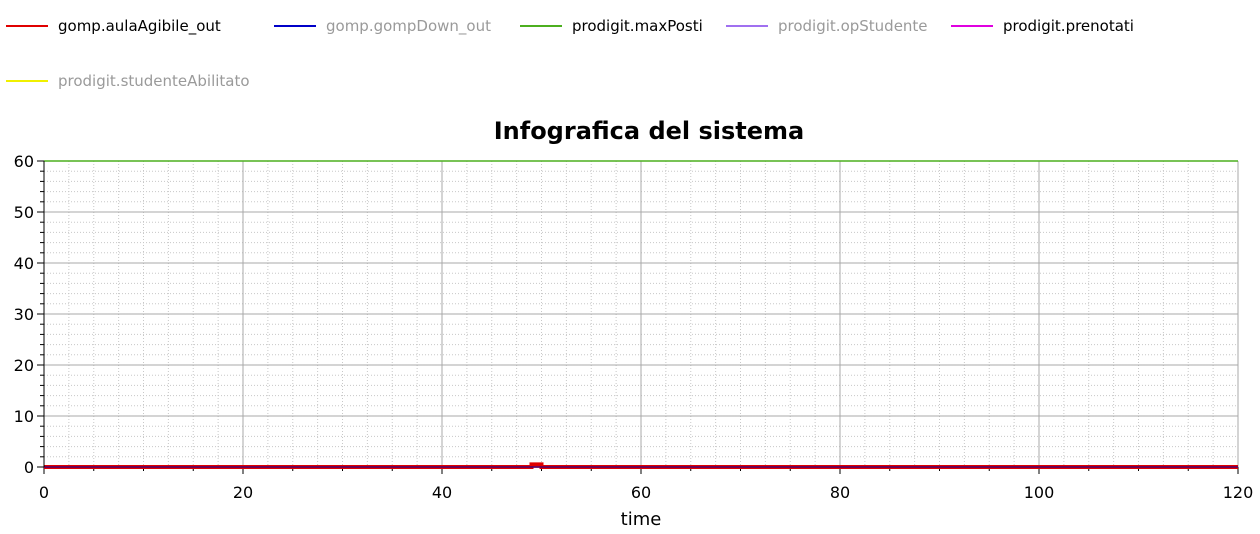 The width and height of the screenshot is (1260, 534). I want to click on legend-item-opStudente: prodigit.opStudente, so click(827, 26).